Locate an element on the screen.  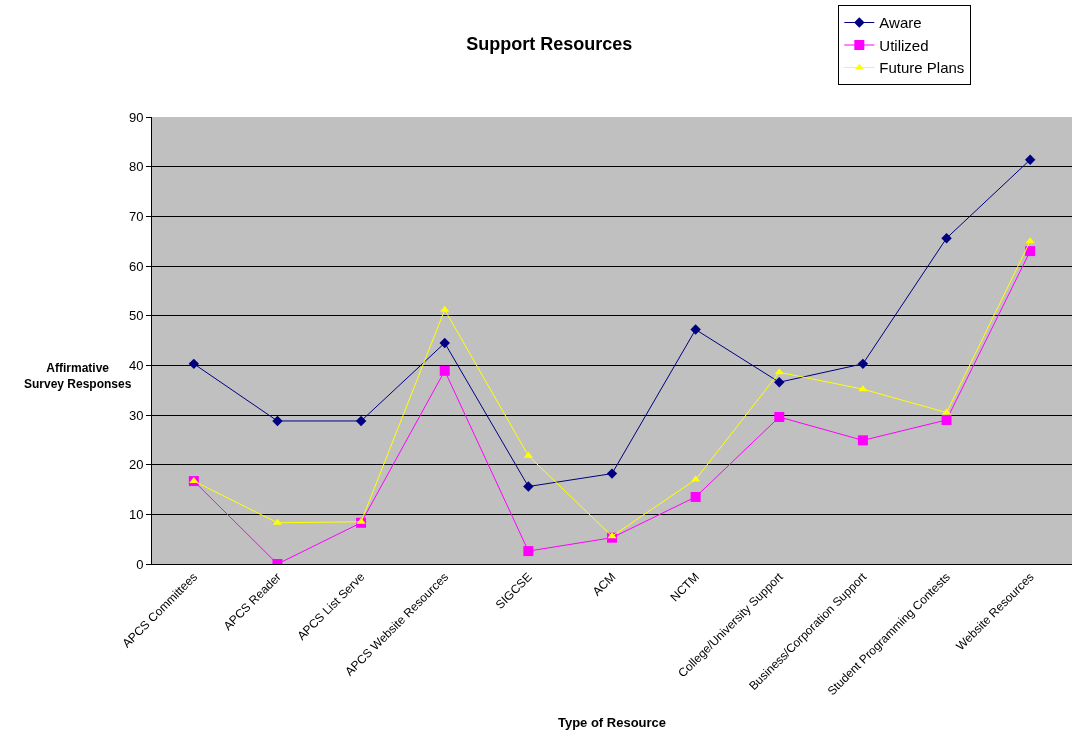
y-tick-label: 20 is located at coordinates (136, 465).